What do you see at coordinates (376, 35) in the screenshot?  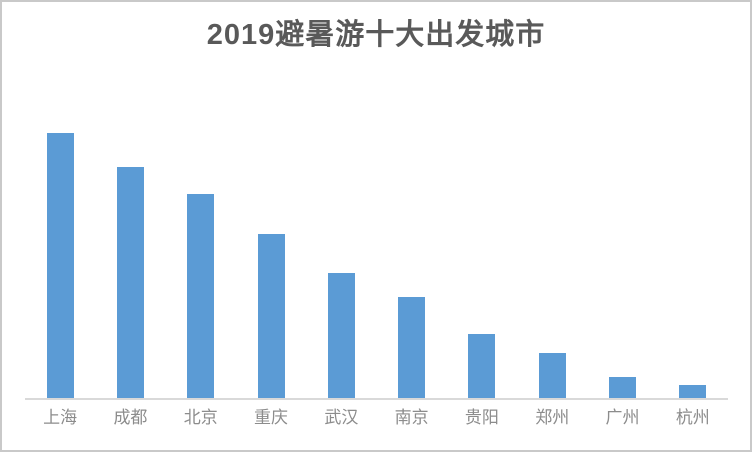 I see `chart-title: 2019避暑游十大出发城市` at bounding box center [376, 35].